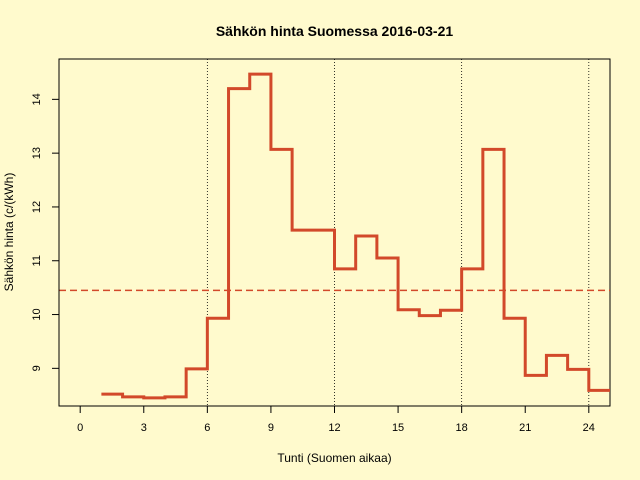  What do you see at coordinates (334, 428) in the screenshot?
I see `x-tick-label: 12` at bounding box center [334, 428].